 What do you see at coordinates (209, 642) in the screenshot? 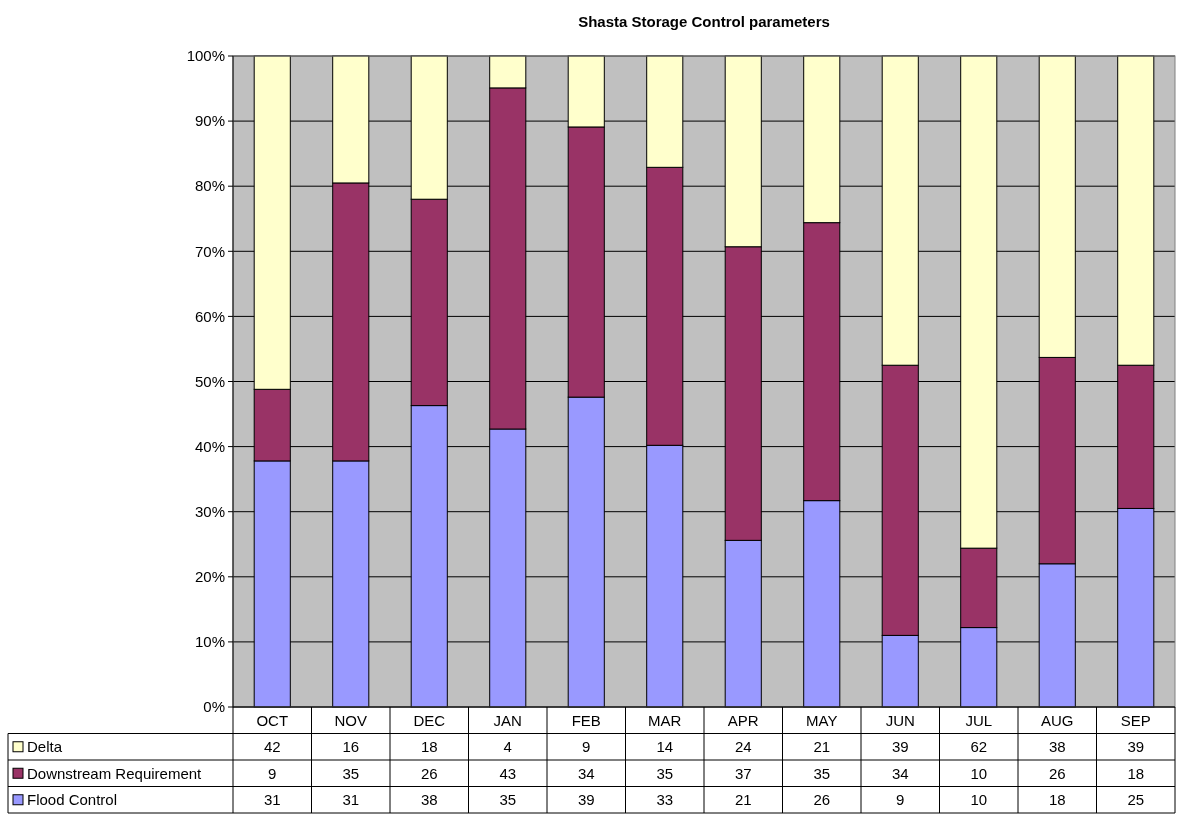
I see `y-tick-label: 10%` at bounding box center [209, 642].